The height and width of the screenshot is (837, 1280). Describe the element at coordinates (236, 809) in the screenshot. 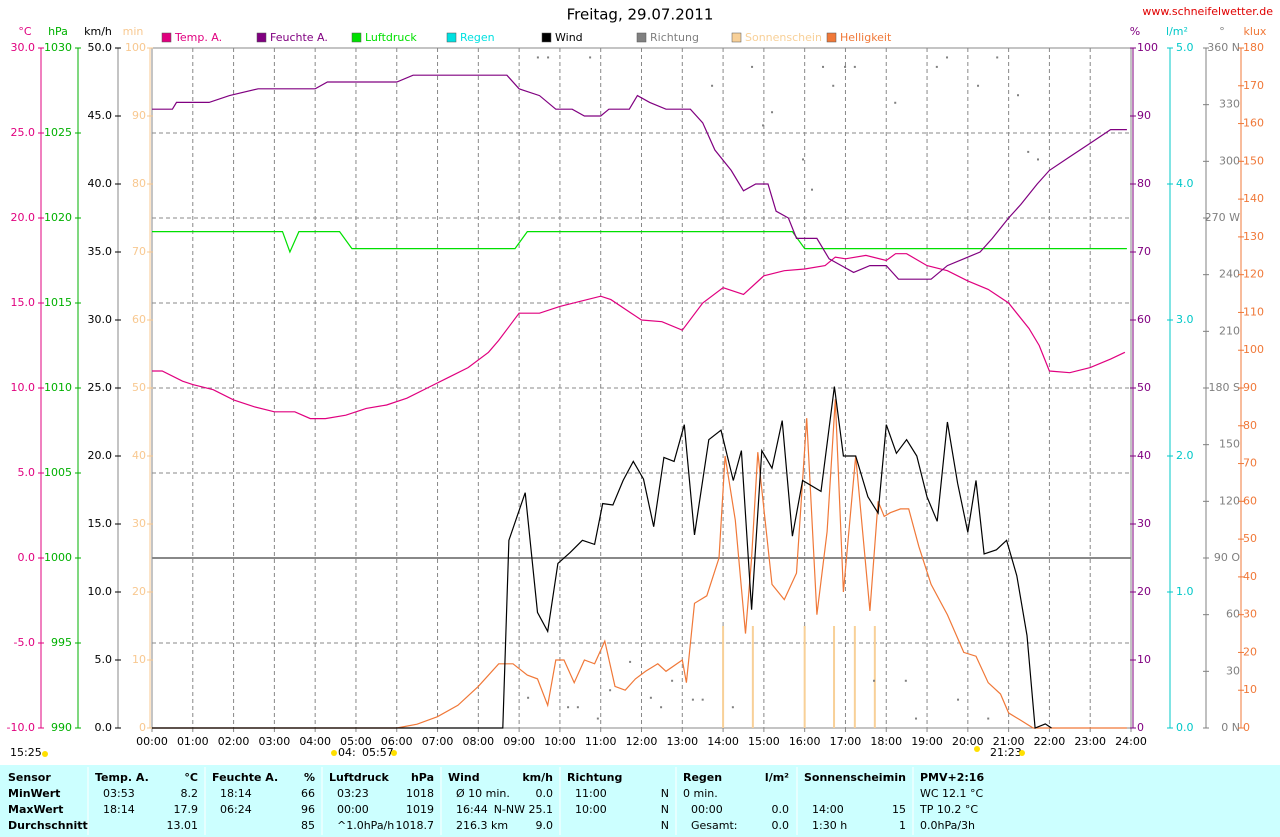

I see `cell-text: 06:24` at that location.